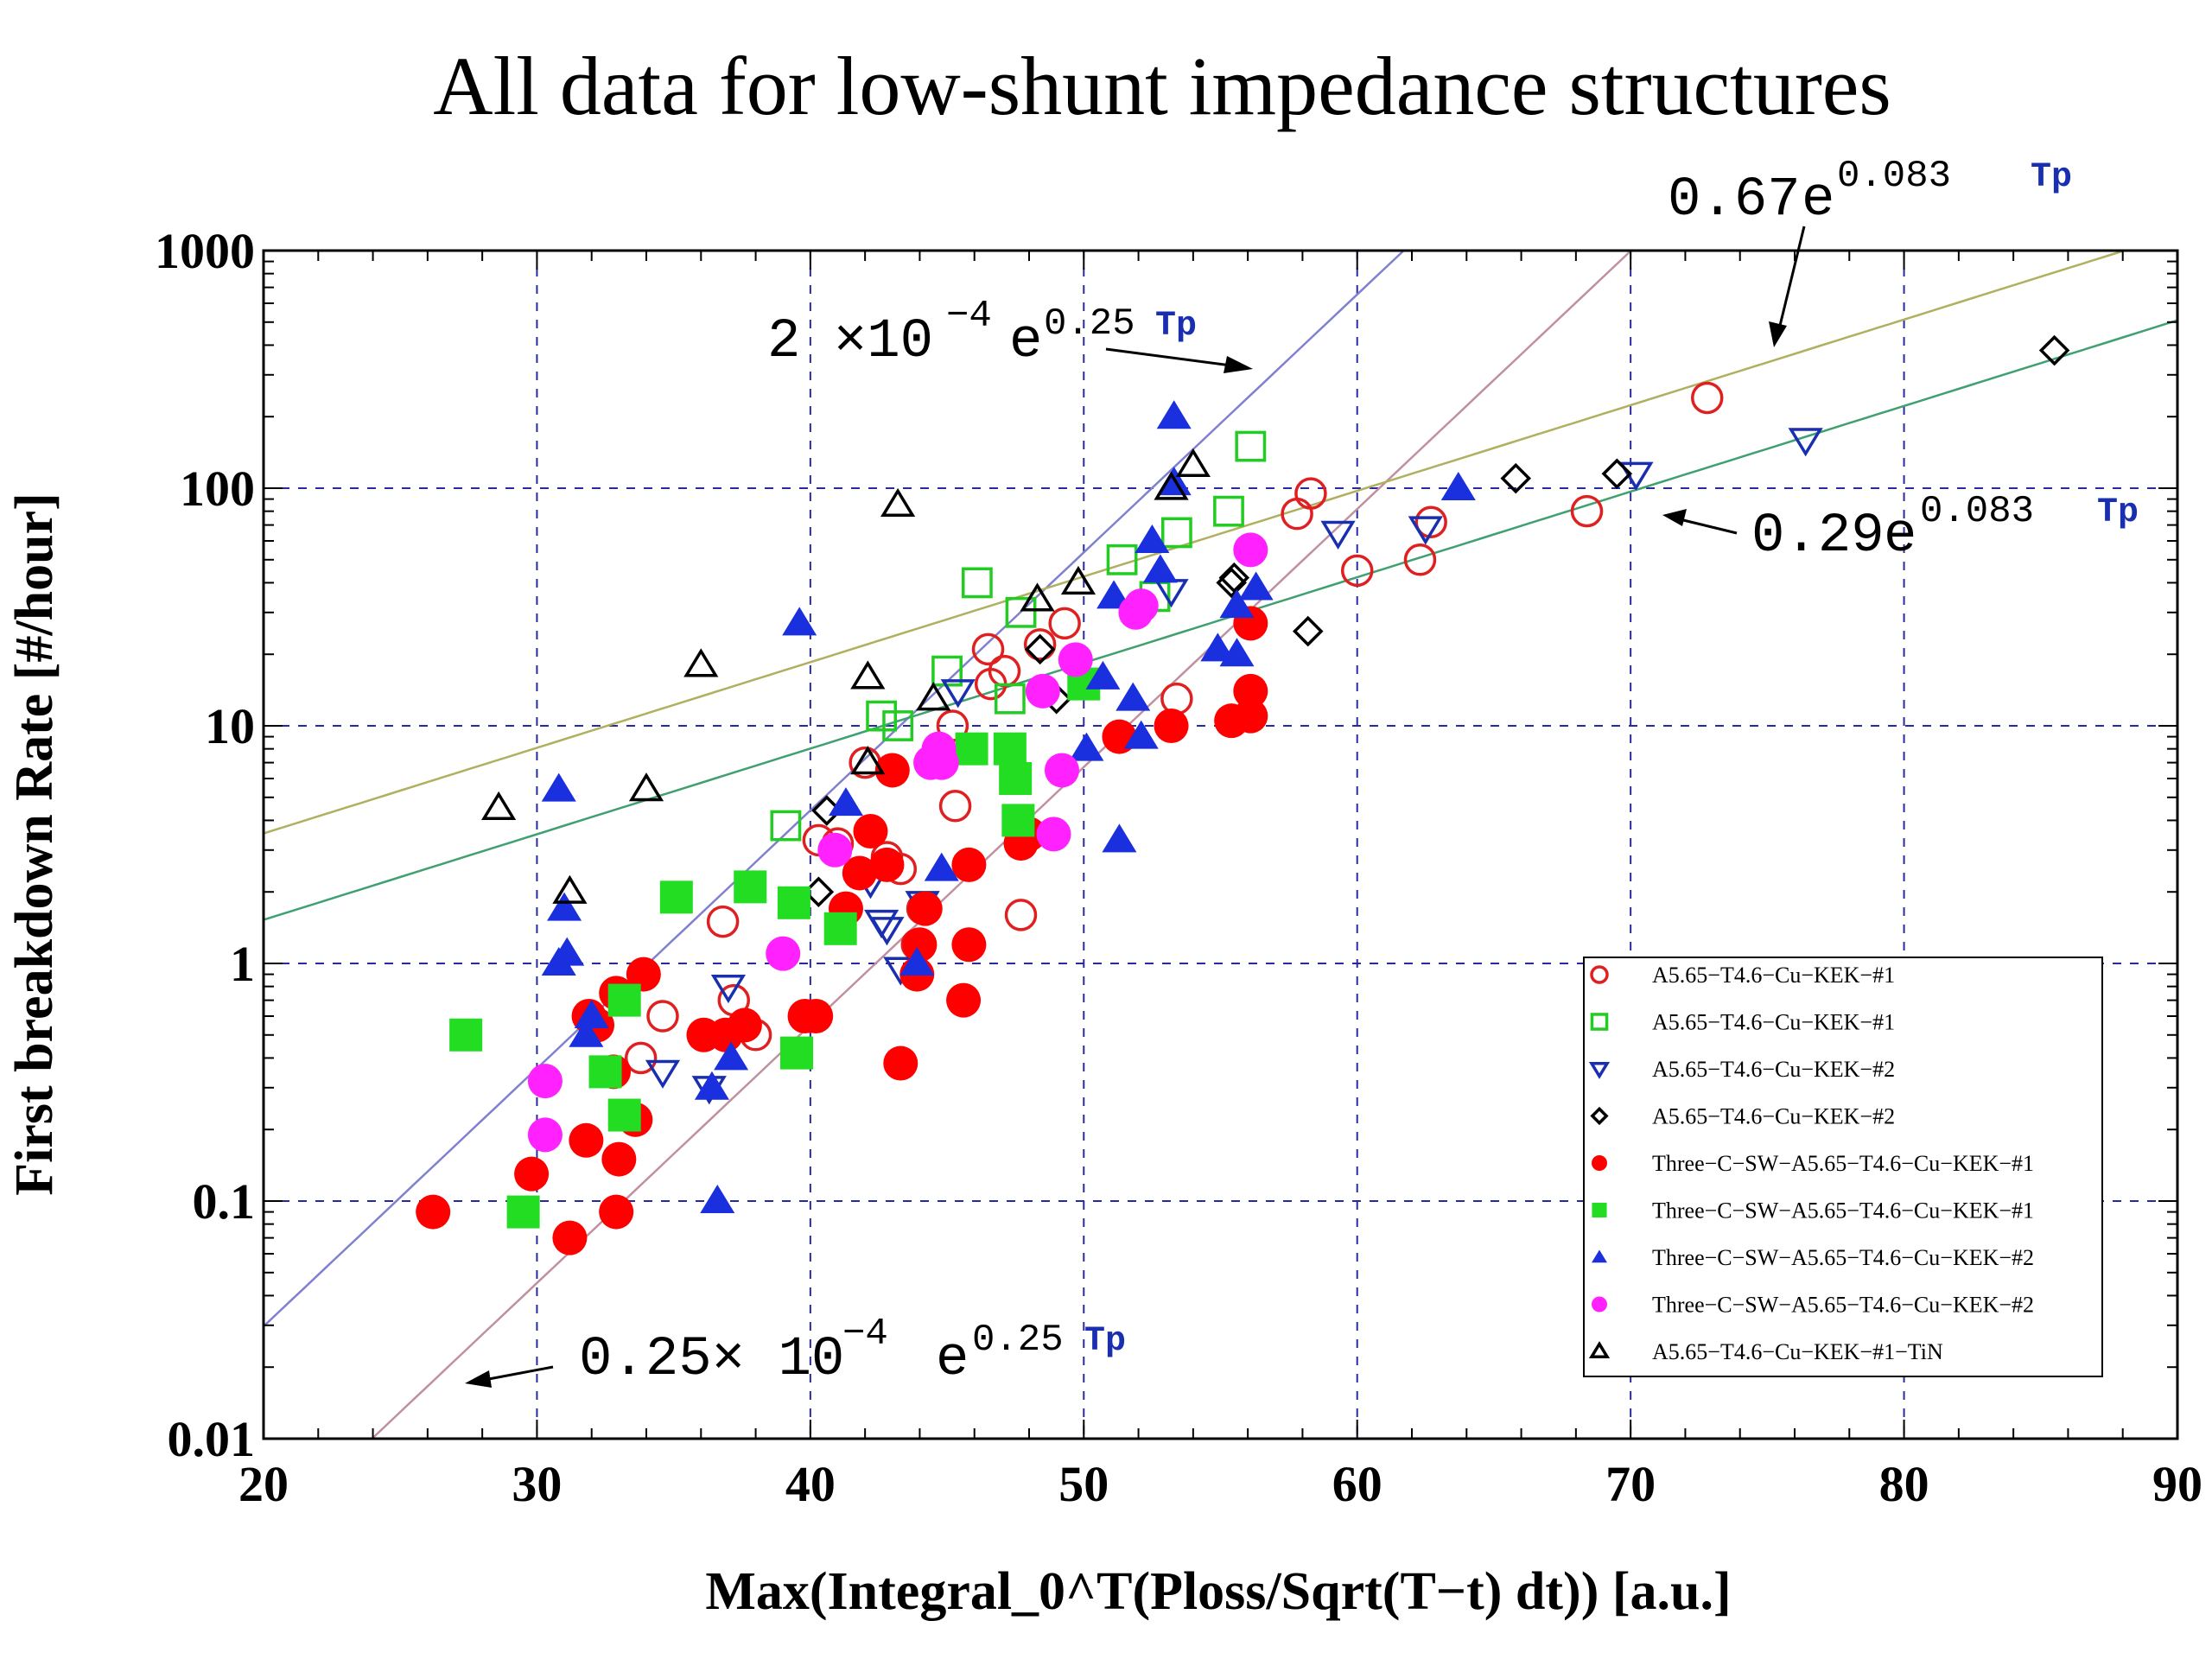  Describe the element at coordinates (230, 726) in the screenshot. I see `y-tick-label: 10` at that location.